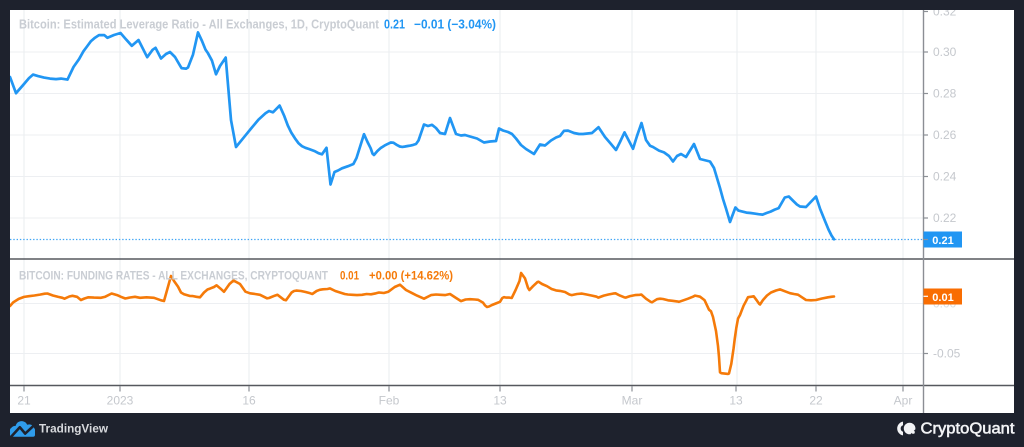 The width and height of the screenshot is (1024, 447). Describe the element at coordinates (903, 401) in the screenshot. I see `svg-text: Apr` at that location.